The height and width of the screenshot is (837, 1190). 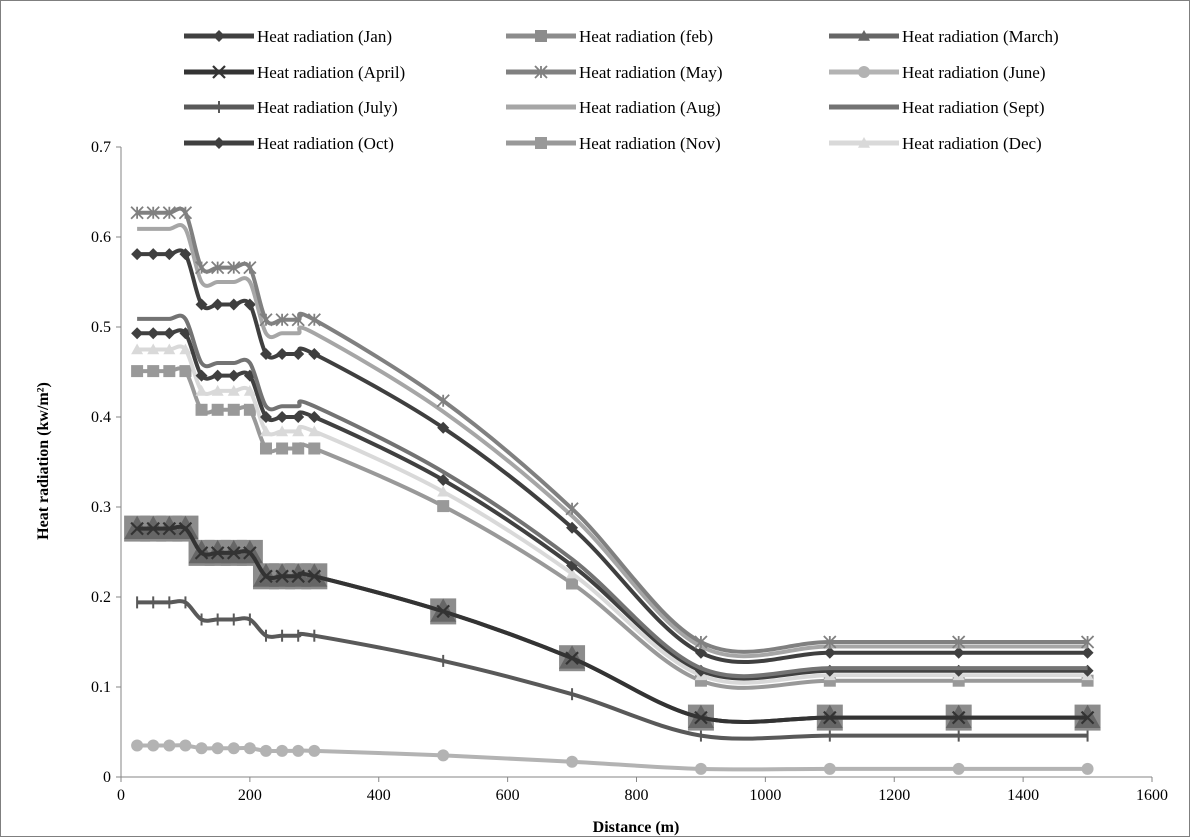 I want to click on x-tick-label: 0, so click(x=121, y=795).